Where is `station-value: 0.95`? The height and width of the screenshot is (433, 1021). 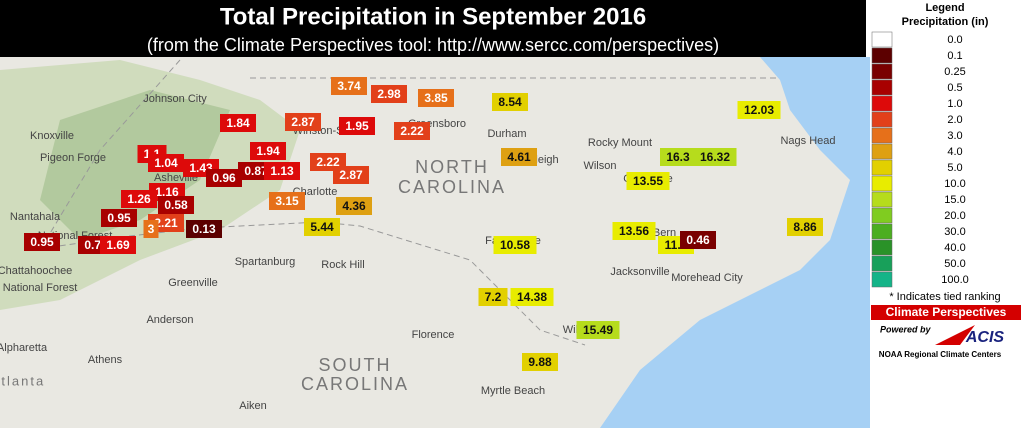 station-value: 0.95 is located at coordinates (119, 218).